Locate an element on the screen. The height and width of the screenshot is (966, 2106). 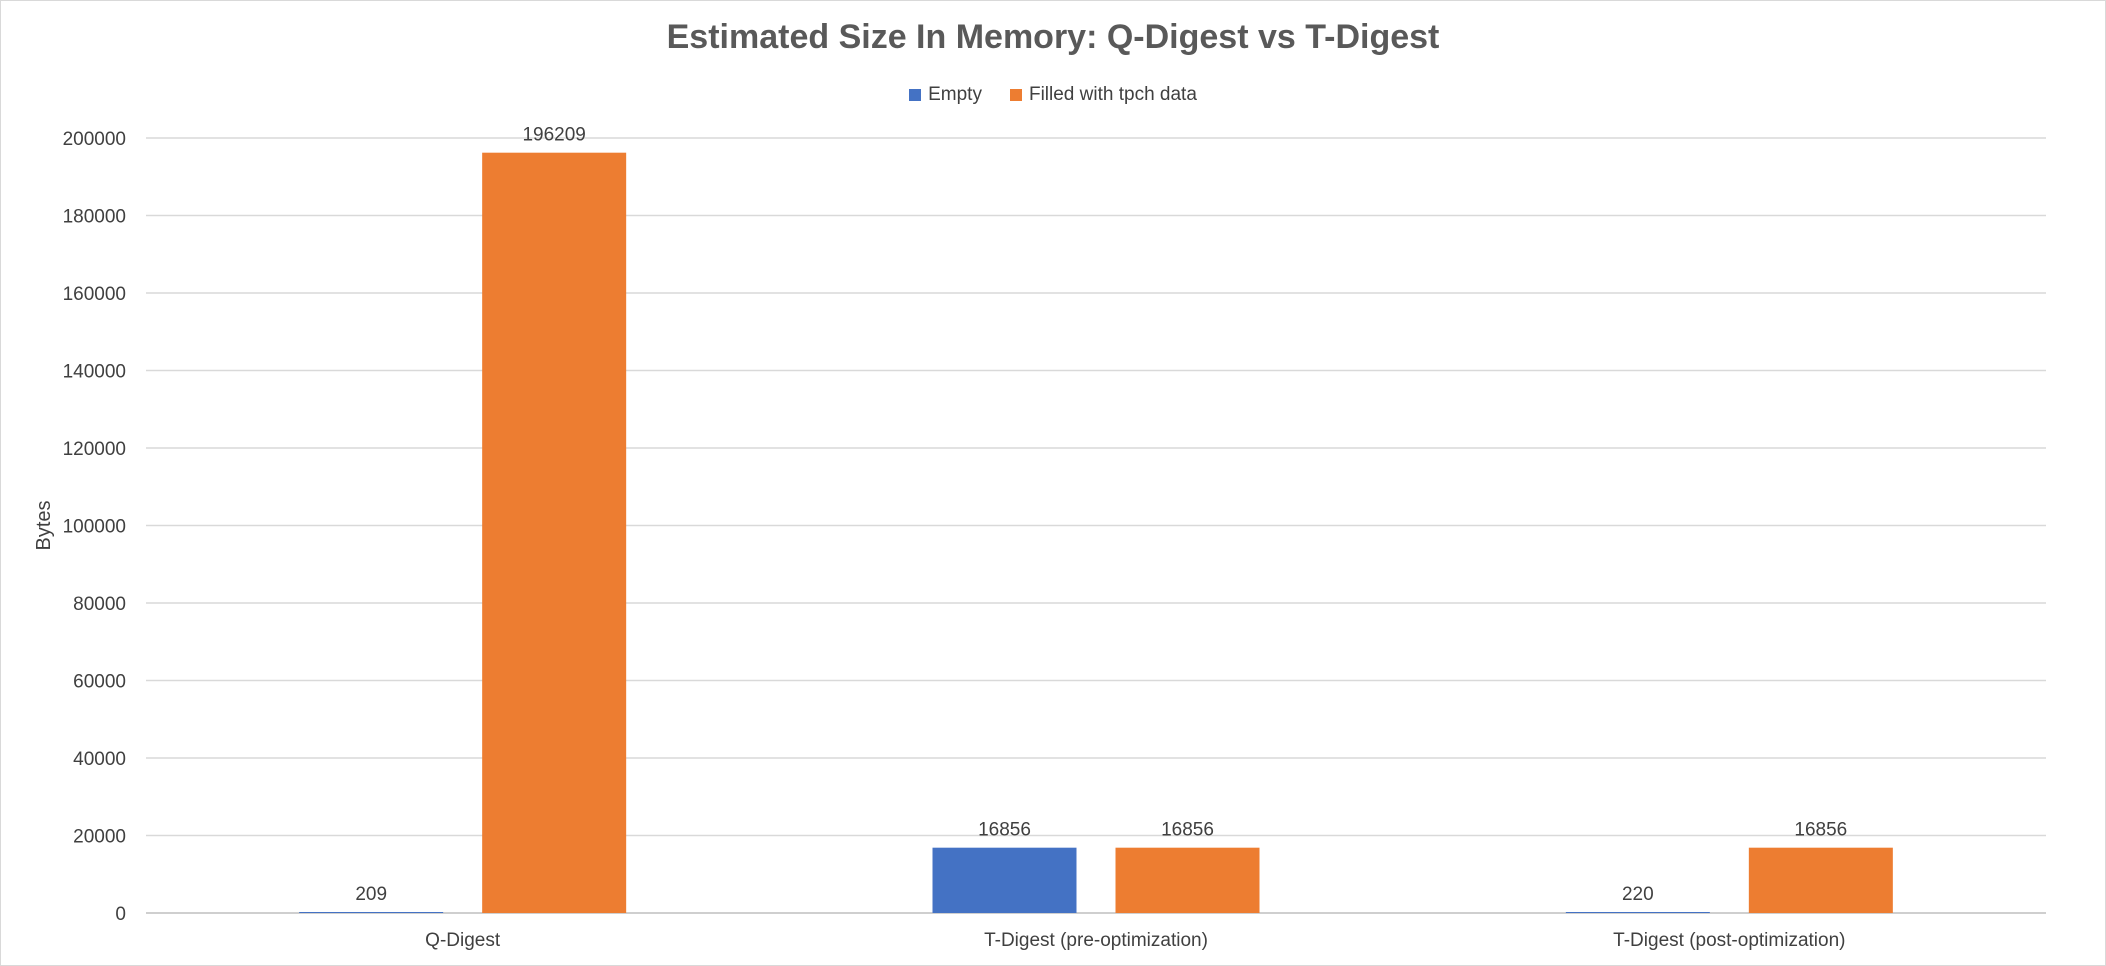
x-tick-label: T-Digest (pre-optimization) is located at coordinates (1096, 940).